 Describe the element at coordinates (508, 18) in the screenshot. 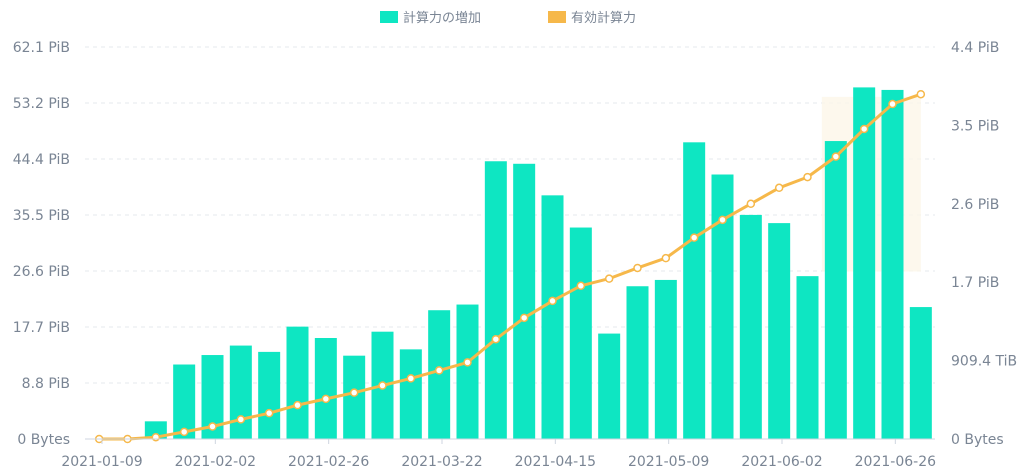

I see `legend: 計算力の増加 有効計算力` at that location.